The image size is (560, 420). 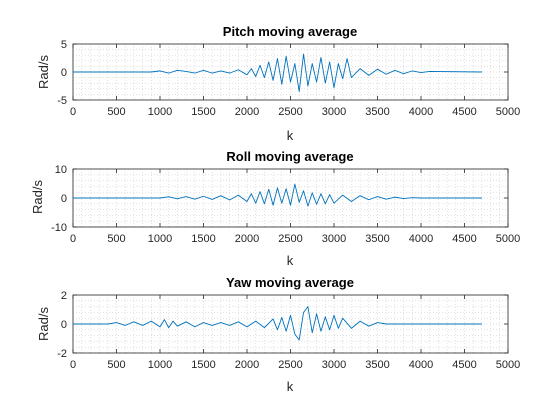 I want to click on yaw-x-tick-label: 1000, so click(x=160, y=365).